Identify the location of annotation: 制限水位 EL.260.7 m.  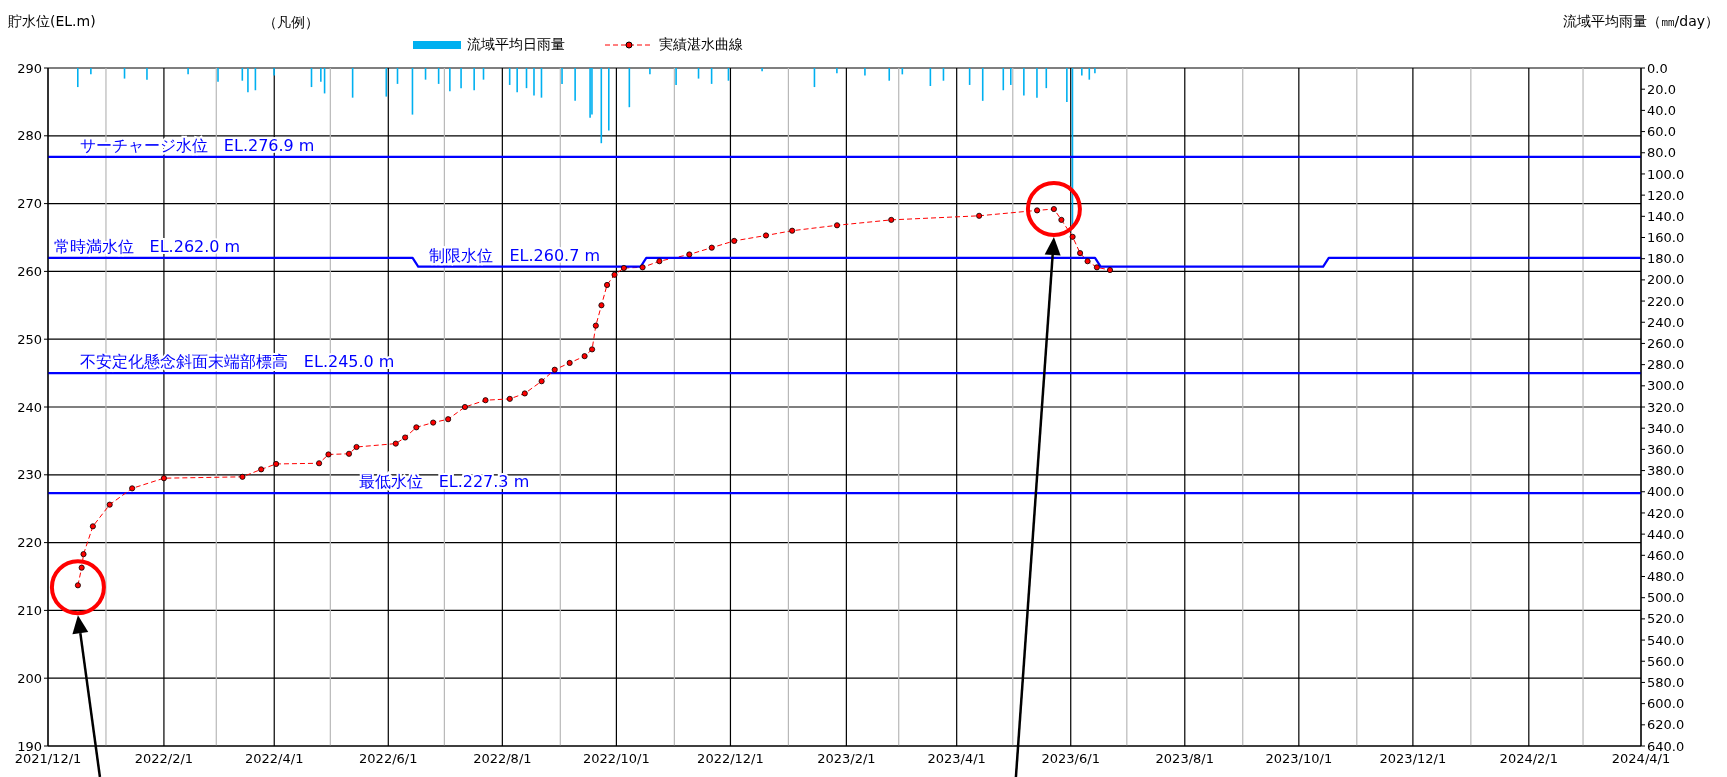
(515, 255).